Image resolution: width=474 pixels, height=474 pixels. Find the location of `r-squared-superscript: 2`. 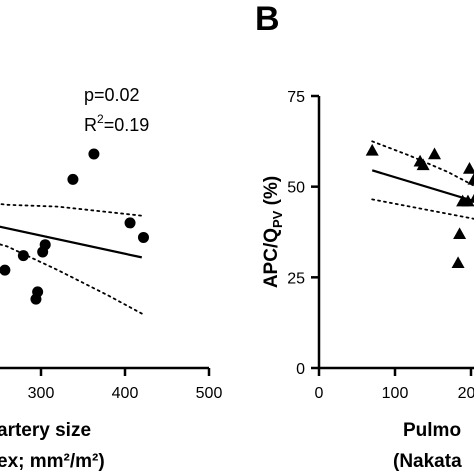

r-squared-superscript: 2 is located at coordinates (100, 119).